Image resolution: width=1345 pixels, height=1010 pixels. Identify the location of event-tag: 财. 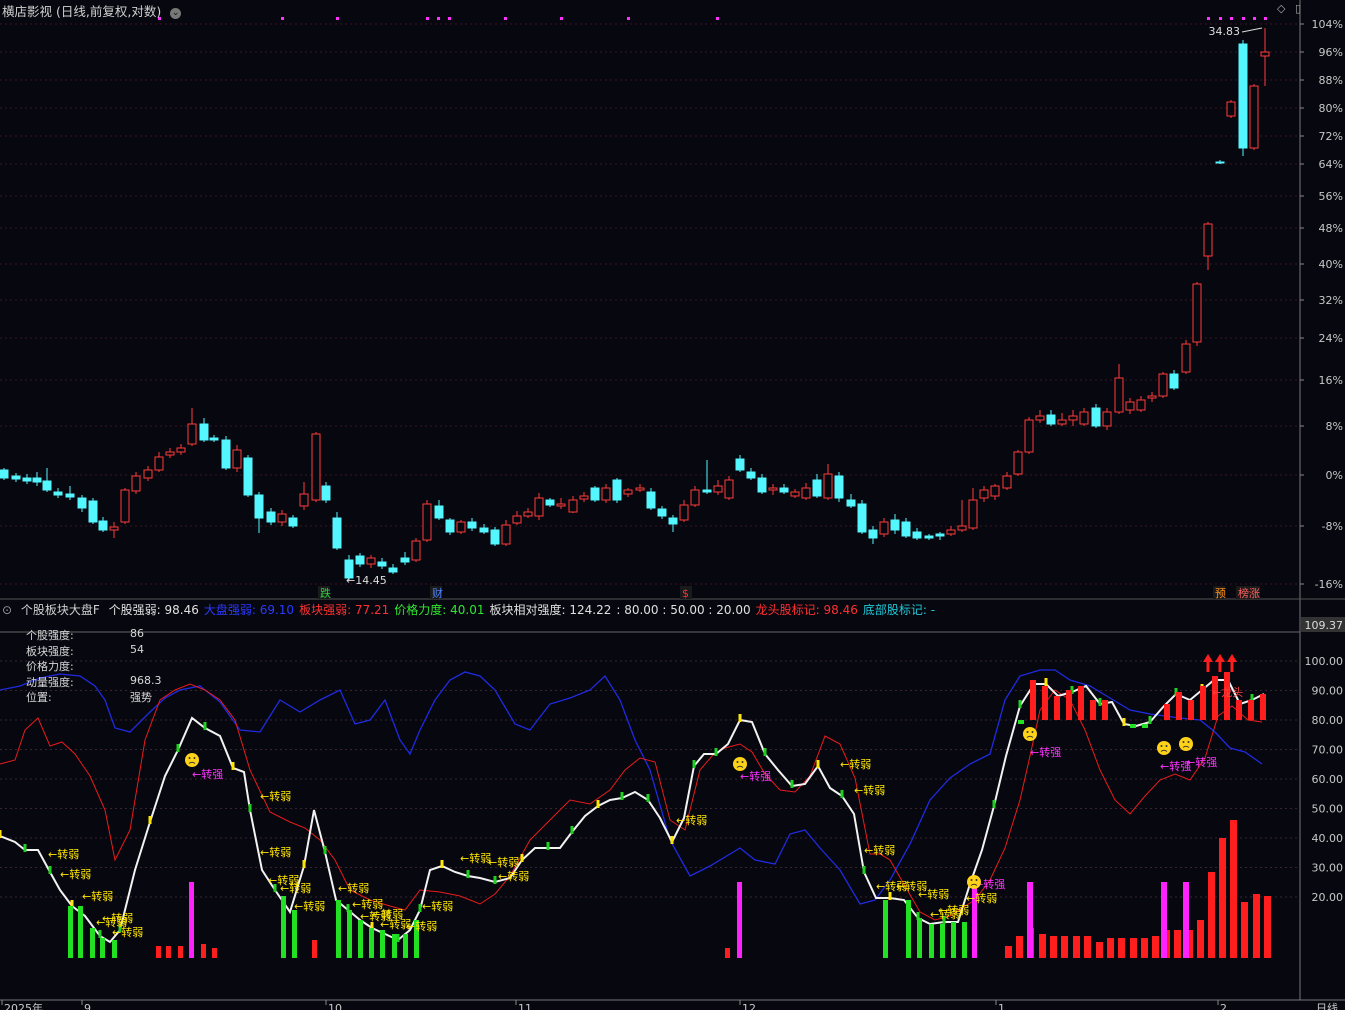
(436, 593).